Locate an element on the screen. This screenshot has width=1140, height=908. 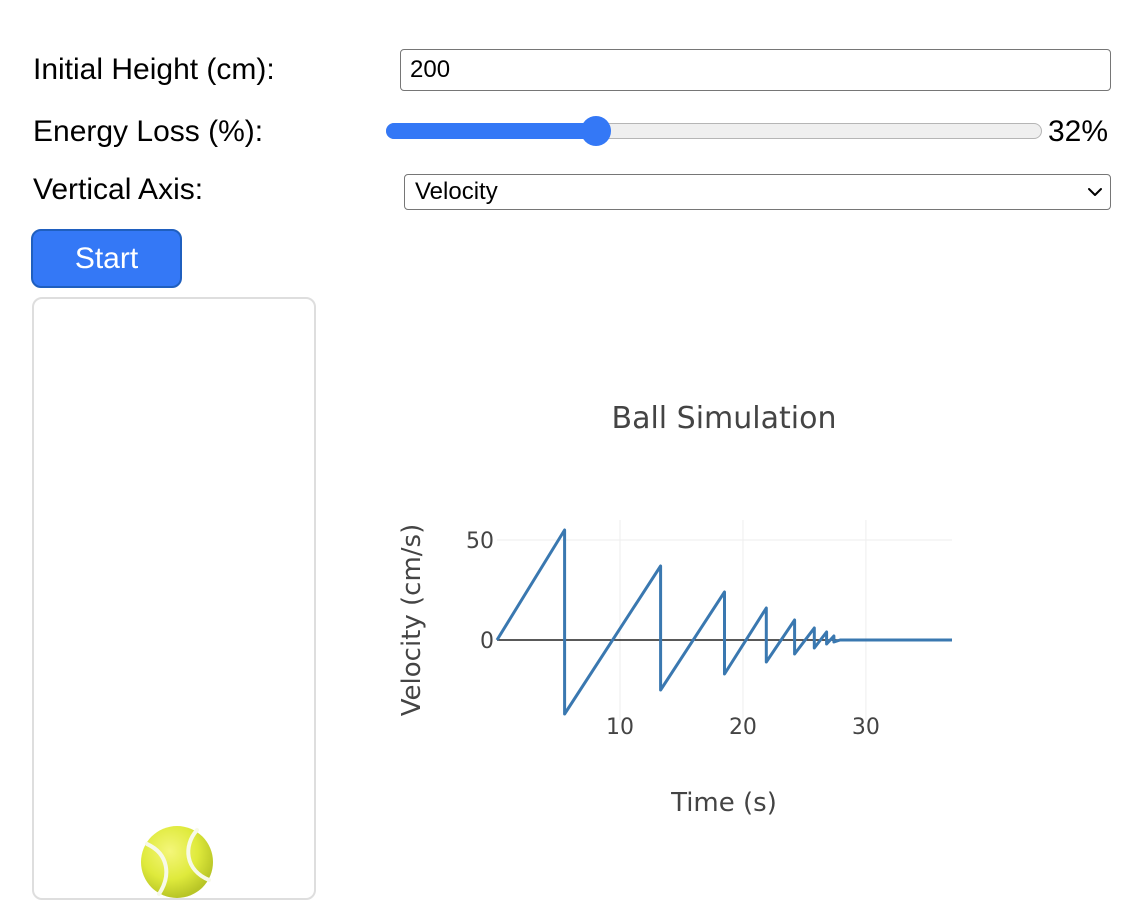
initial-height-label: Initial Height (cm): is located at coordinates (154, 69).